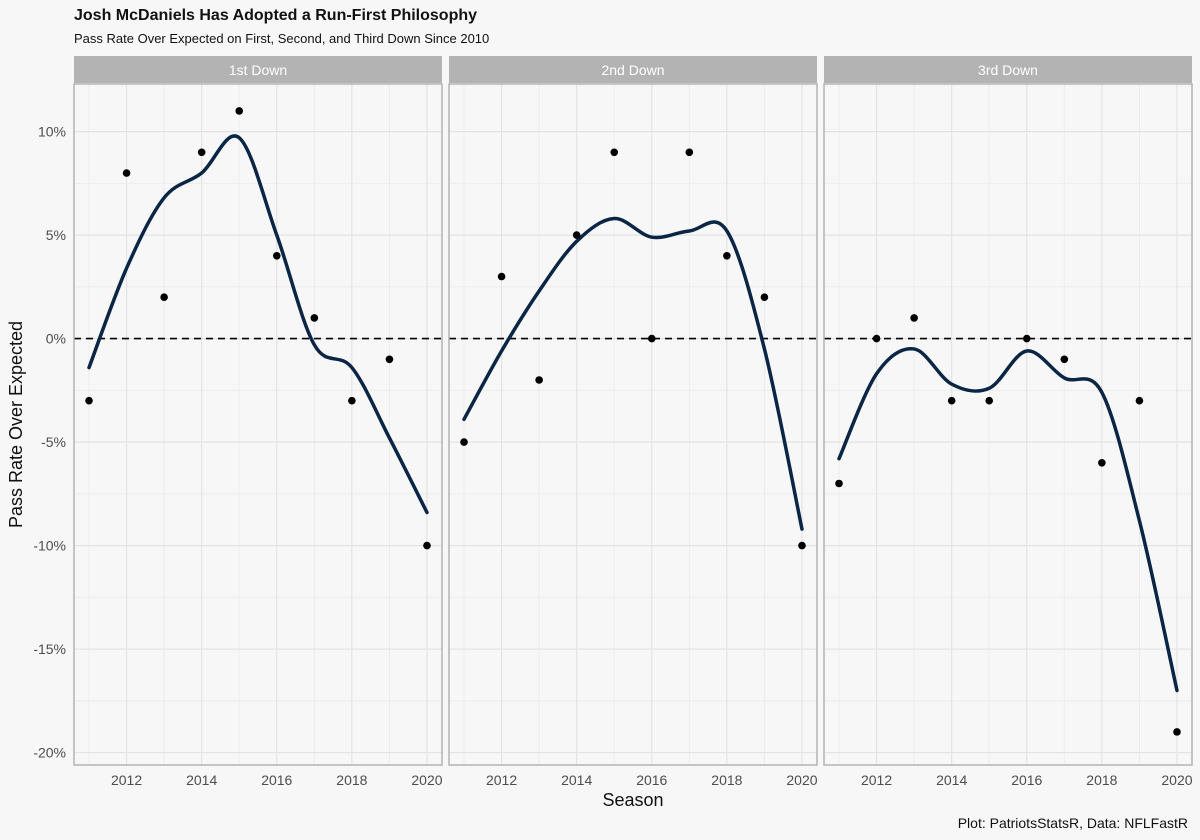  What do you see at coordinates (49, 546) in the screenshot?
I see `y-tick-label: -10%` at bounding box center [49, 546].